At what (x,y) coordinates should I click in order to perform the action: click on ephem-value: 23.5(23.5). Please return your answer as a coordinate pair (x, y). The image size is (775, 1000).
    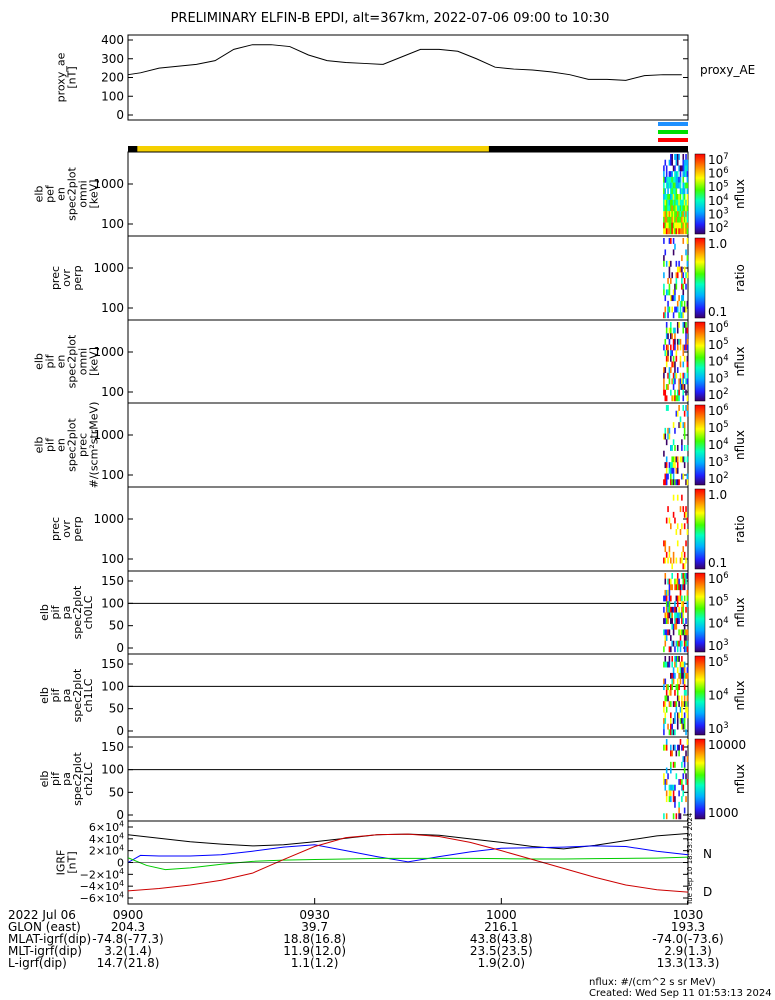
    Looking at the image, I should click on (501, 951).